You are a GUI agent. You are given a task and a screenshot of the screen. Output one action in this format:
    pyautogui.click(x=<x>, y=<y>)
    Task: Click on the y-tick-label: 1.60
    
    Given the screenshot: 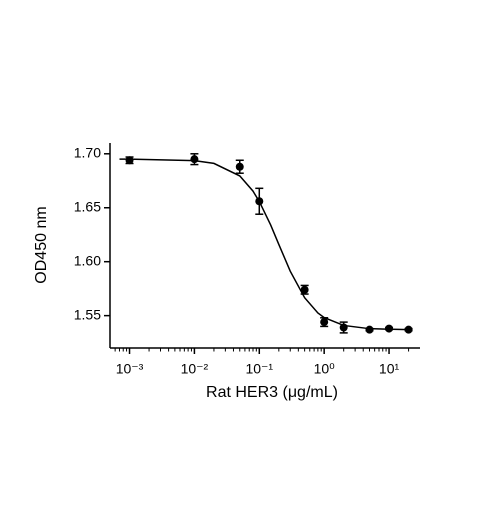 What is the action you would take?
    pyautogui.click(x=87, y=260)
    